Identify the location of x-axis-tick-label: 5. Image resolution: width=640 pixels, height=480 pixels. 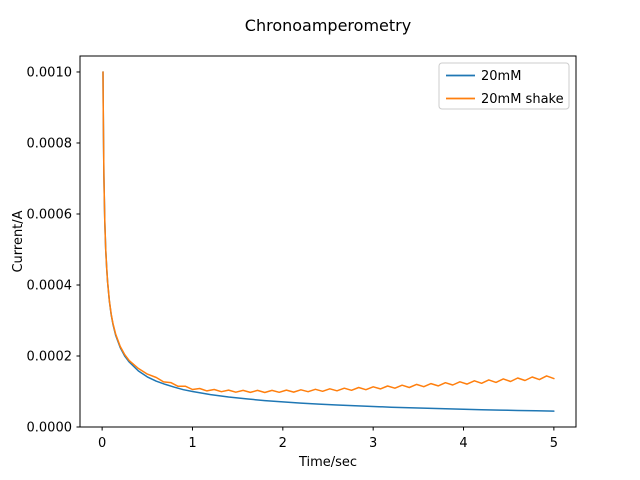
(554, 443).